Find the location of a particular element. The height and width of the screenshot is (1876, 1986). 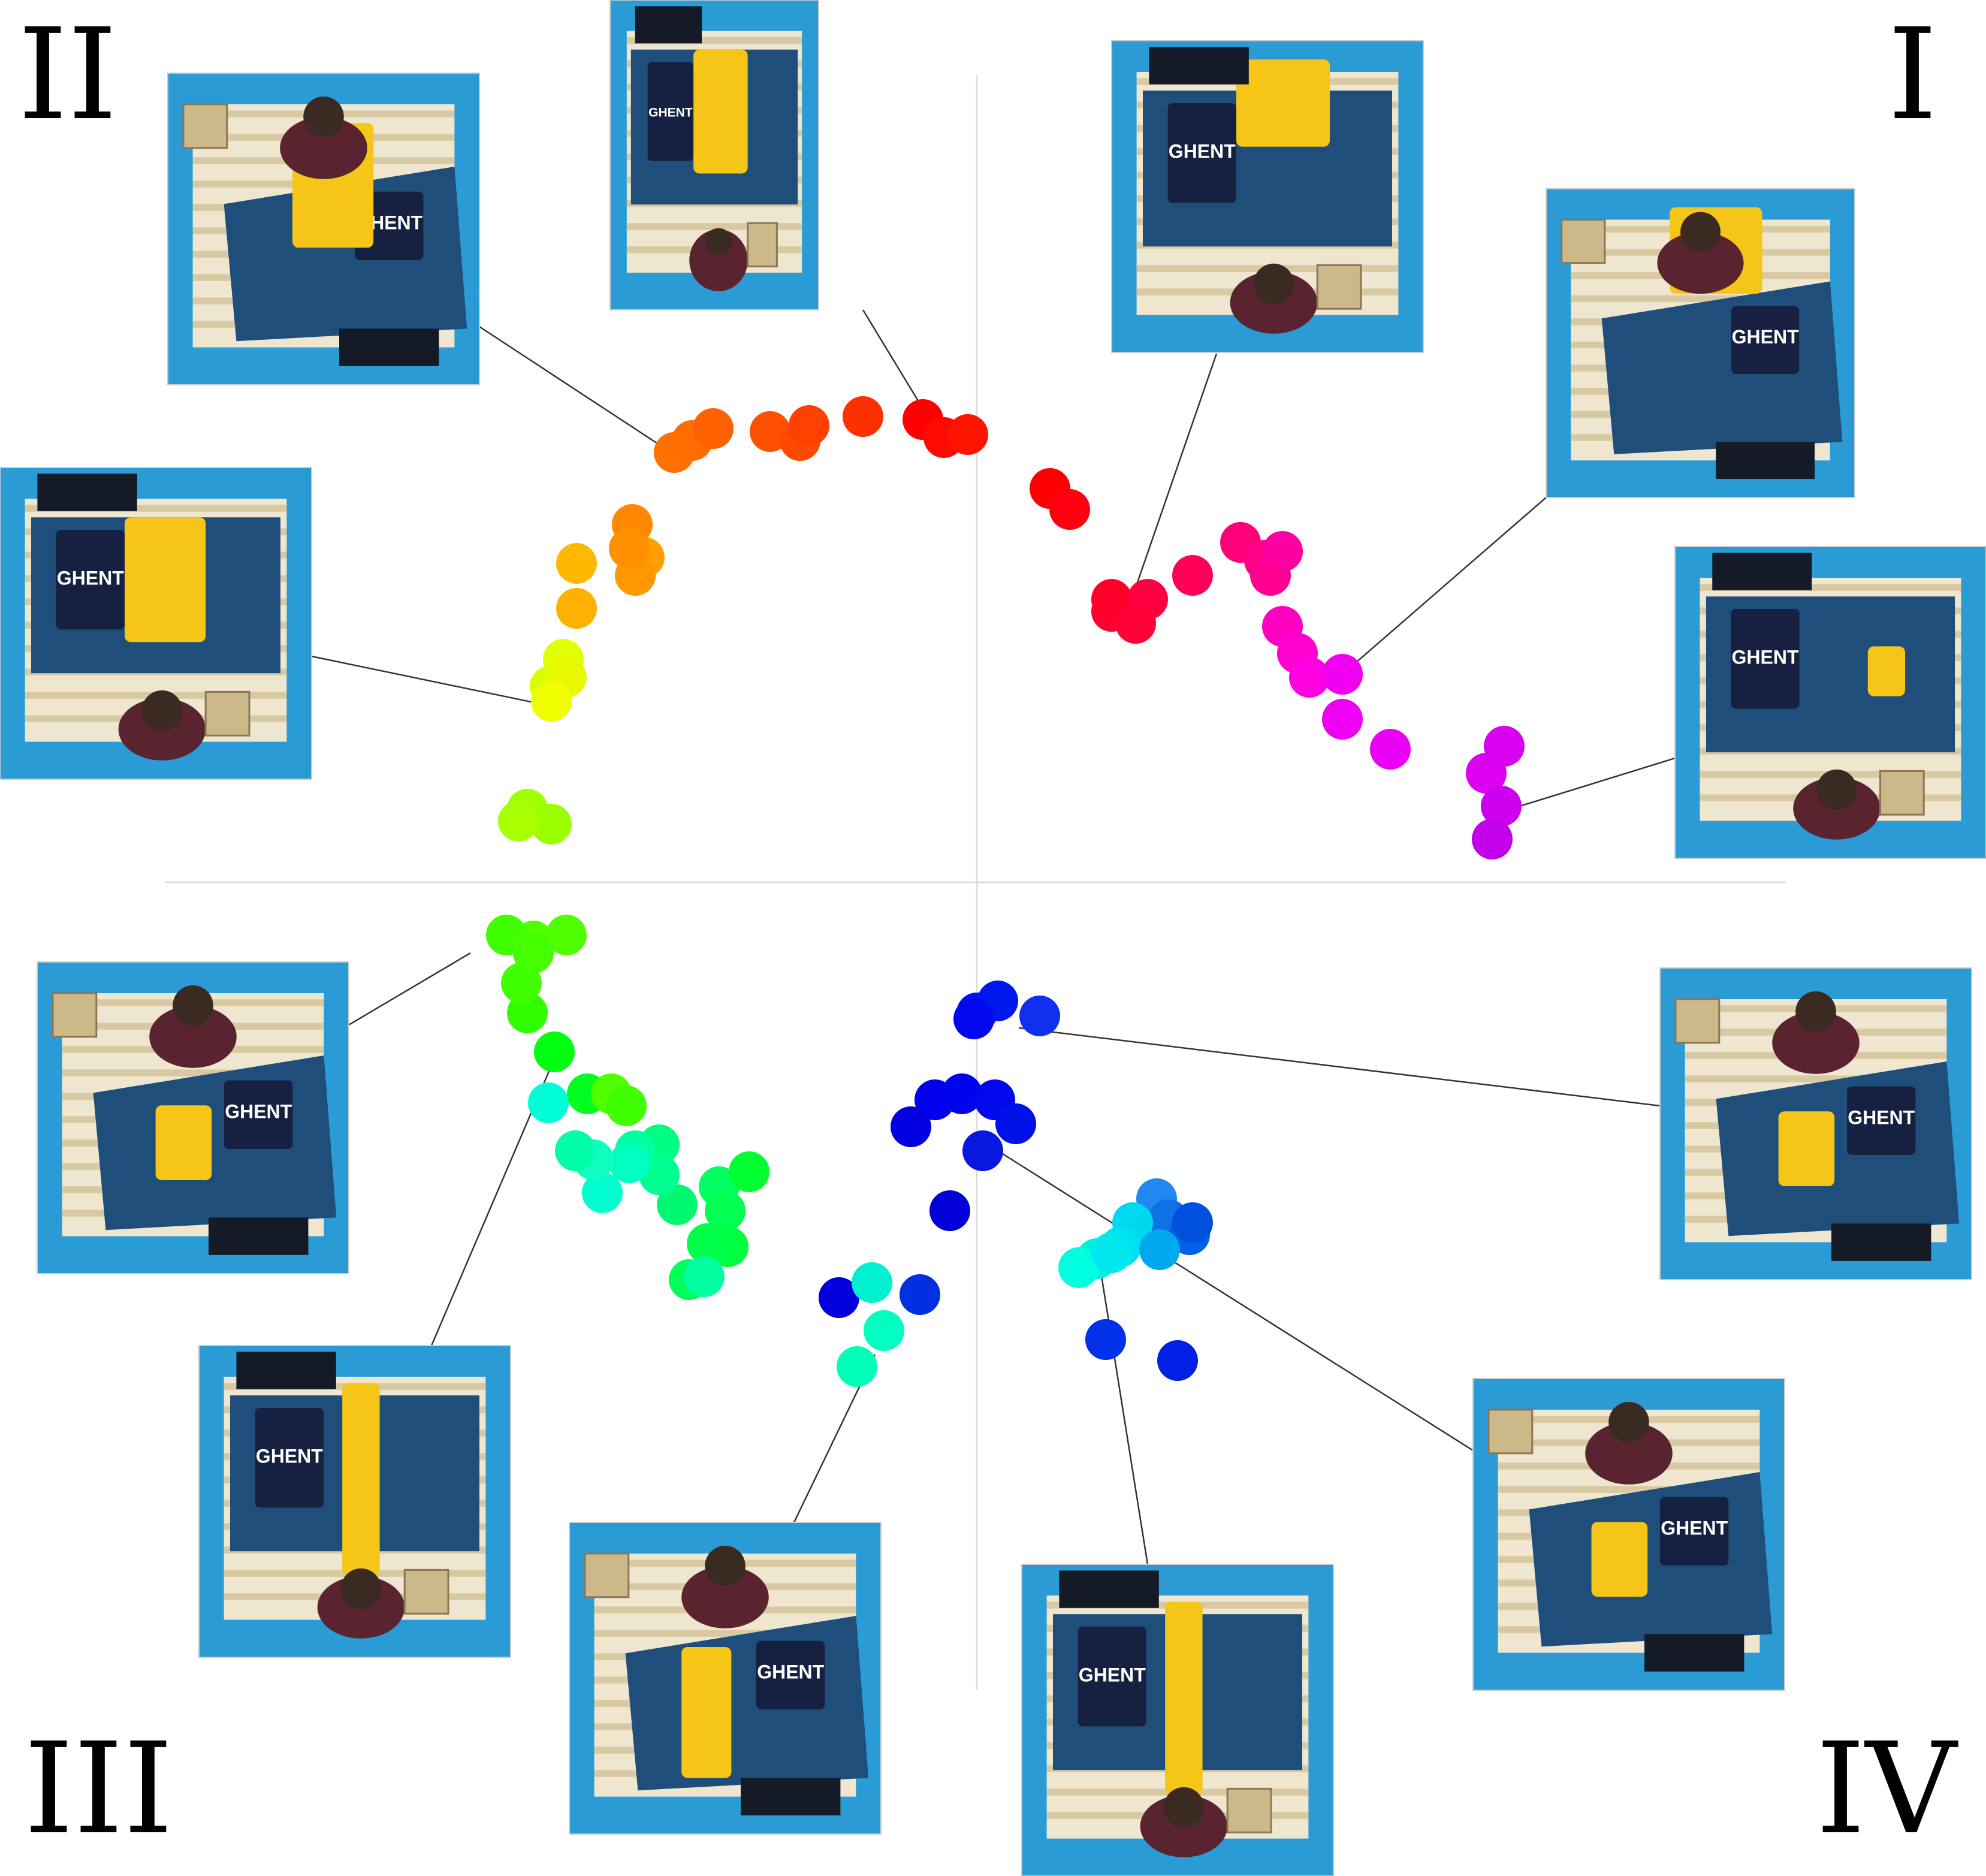

quadrant-label-2: II is located at coordinates (67, 74).